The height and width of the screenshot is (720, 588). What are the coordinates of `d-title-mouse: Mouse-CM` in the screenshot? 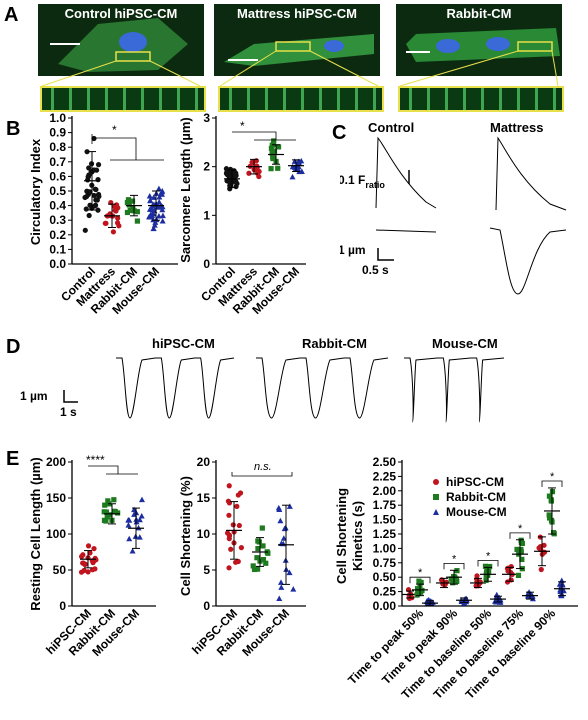 It's located at (465, 343).